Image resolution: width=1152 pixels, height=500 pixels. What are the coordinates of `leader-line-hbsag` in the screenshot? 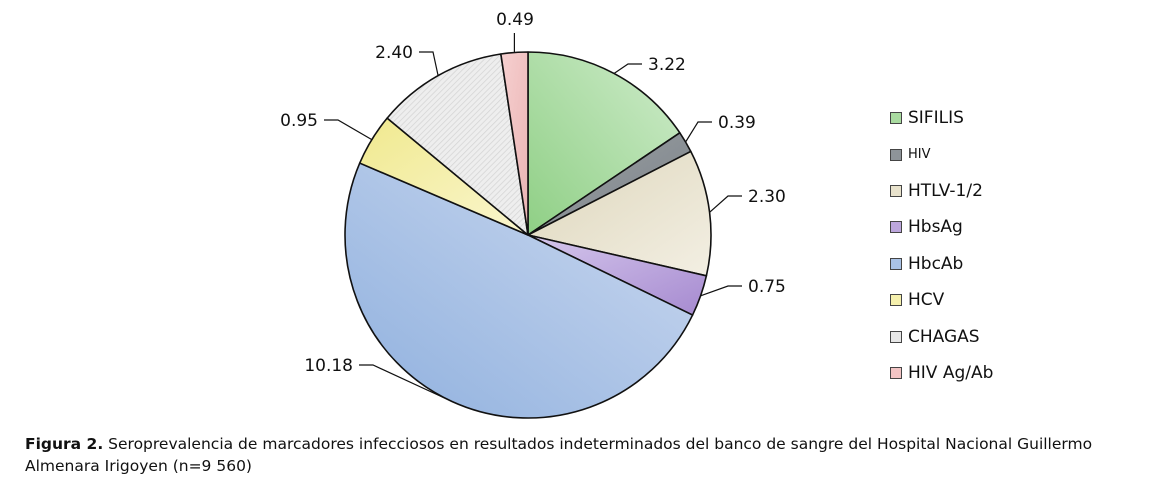 It's located at (721, 291).